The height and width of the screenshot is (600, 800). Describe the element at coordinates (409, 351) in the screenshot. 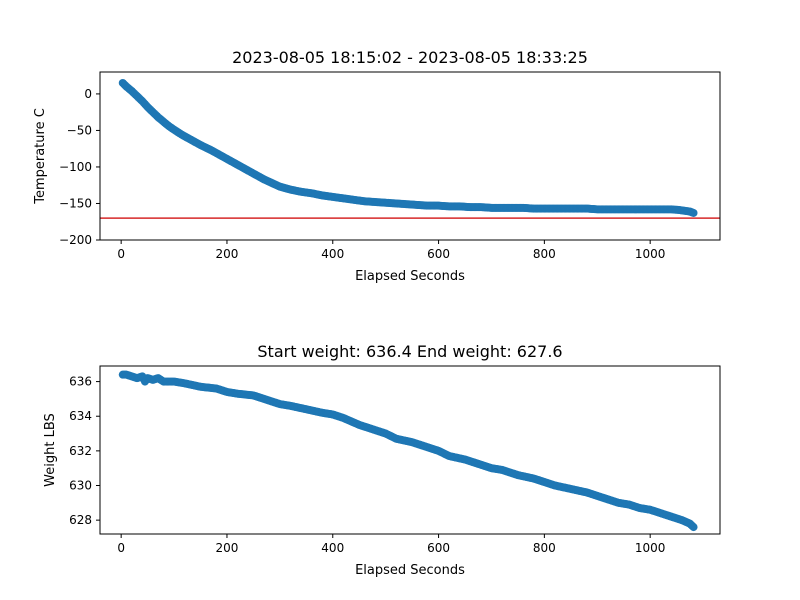

I see `weight-chart-title: Start weight: 636.4 End weight: 627.6` at that location.